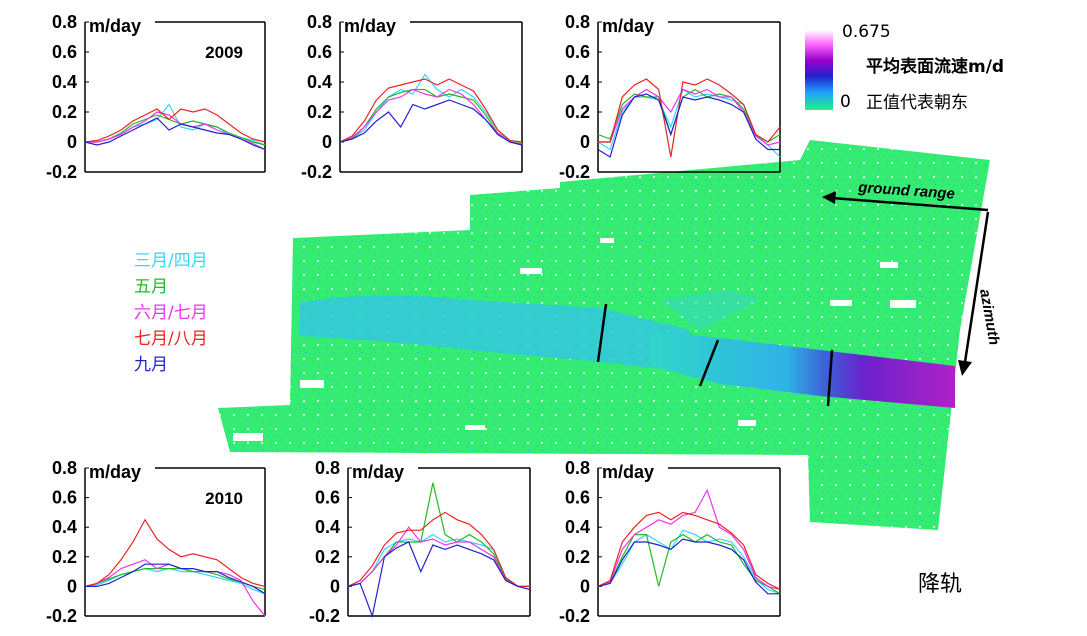 This screenshot has height=636, width=1087. Describe the element at coordinates (974, 293) in the screenshot. I see `azimuth-arrow` at that location.